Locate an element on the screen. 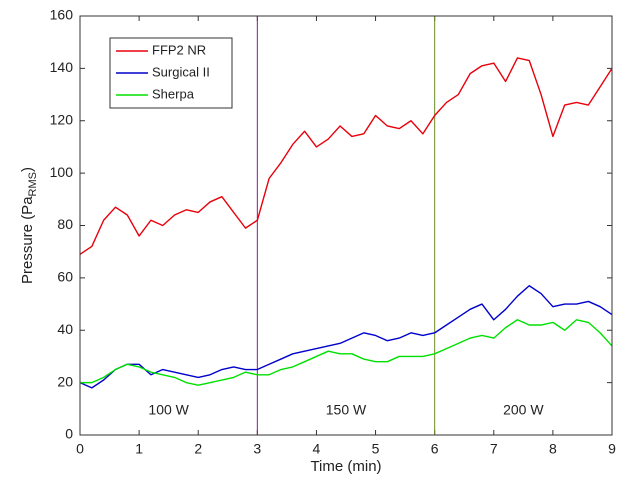  x-tick-label: 9 is located at coordinates (612, 449).